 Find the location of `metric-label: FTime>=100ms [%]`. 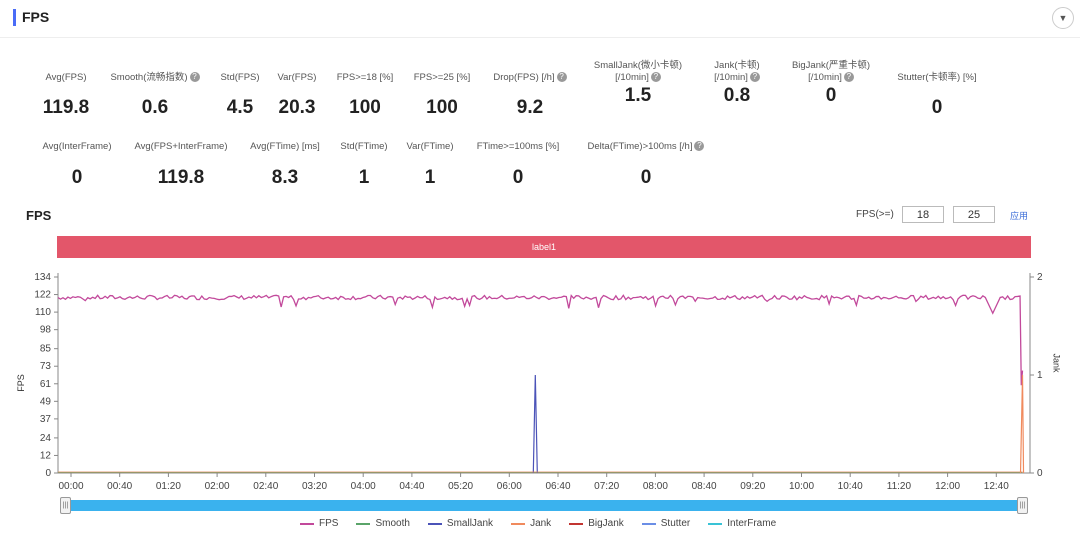

metric-label: FTime>=100ms [%] is located at coordinates (518, 146).